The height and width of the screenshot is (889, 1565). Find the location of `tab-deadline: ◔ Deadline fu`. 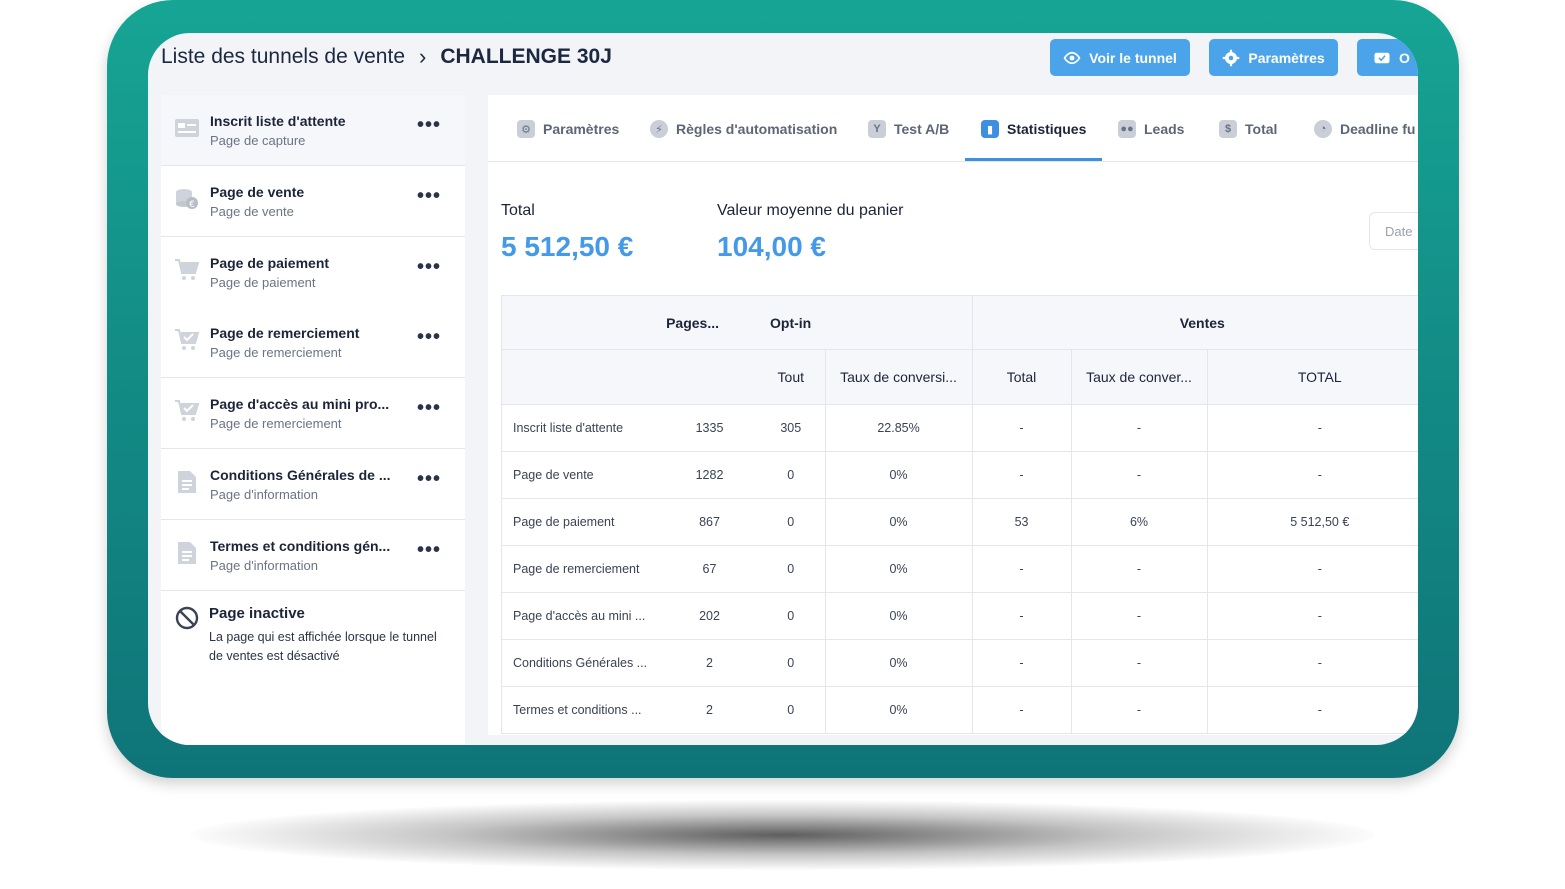

tab-deadline: ◔ Deadline fu is located at coordinates (1364, 129).